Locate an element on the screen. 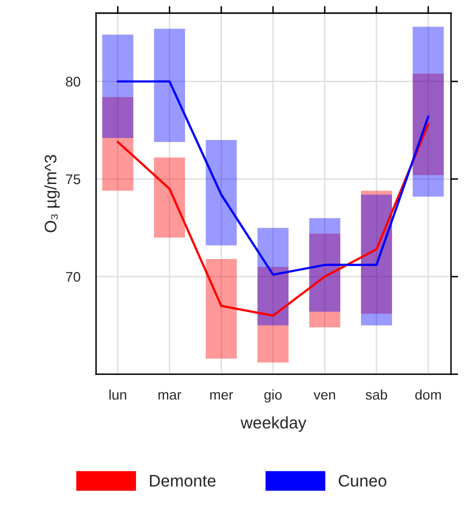  x-tick-label: gio is located at coordinates (273, 395).